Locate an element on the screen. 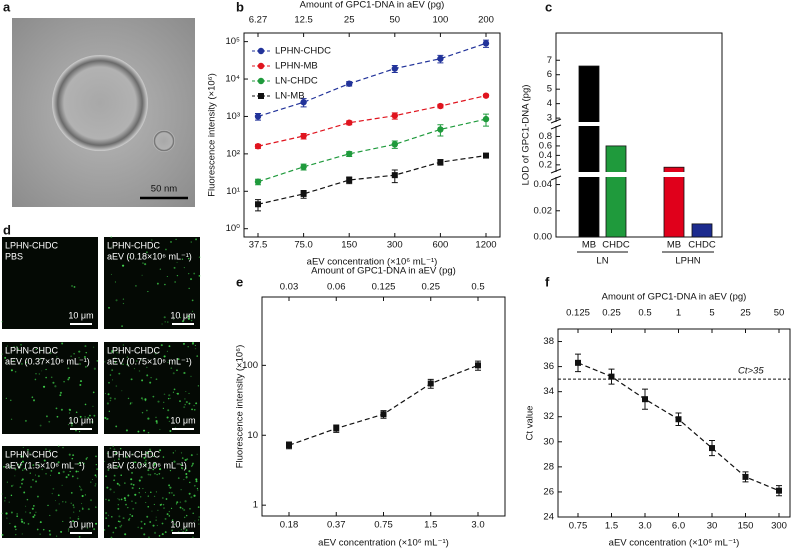 This screenshot has height=549, width=799. y-tick-label: 36 is located at coordinates (548, 366).